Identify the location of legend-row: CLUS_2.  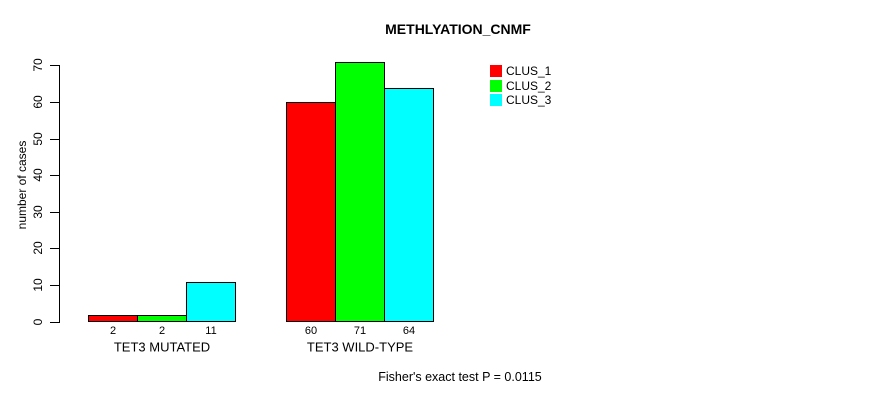
(520, 86).